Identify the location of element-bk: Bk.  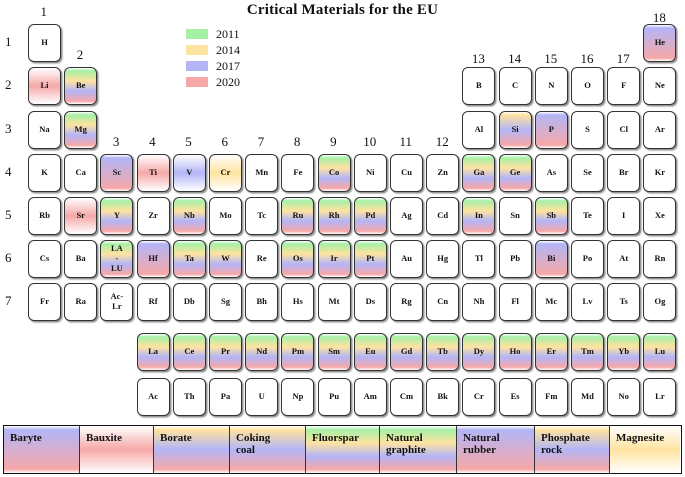
(443, 397).